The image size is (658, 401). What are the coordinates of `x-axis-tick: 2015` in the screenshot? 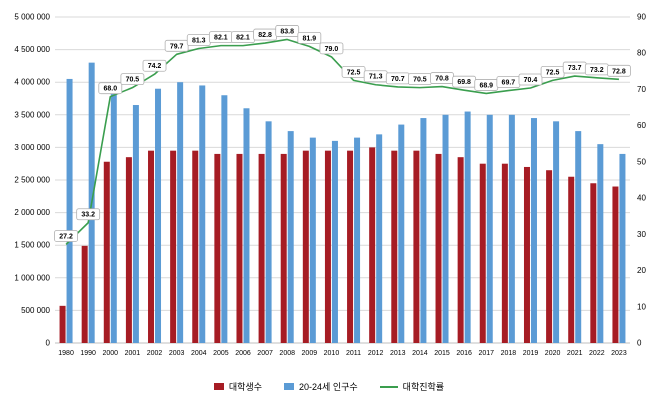 It's located at (442, 353).